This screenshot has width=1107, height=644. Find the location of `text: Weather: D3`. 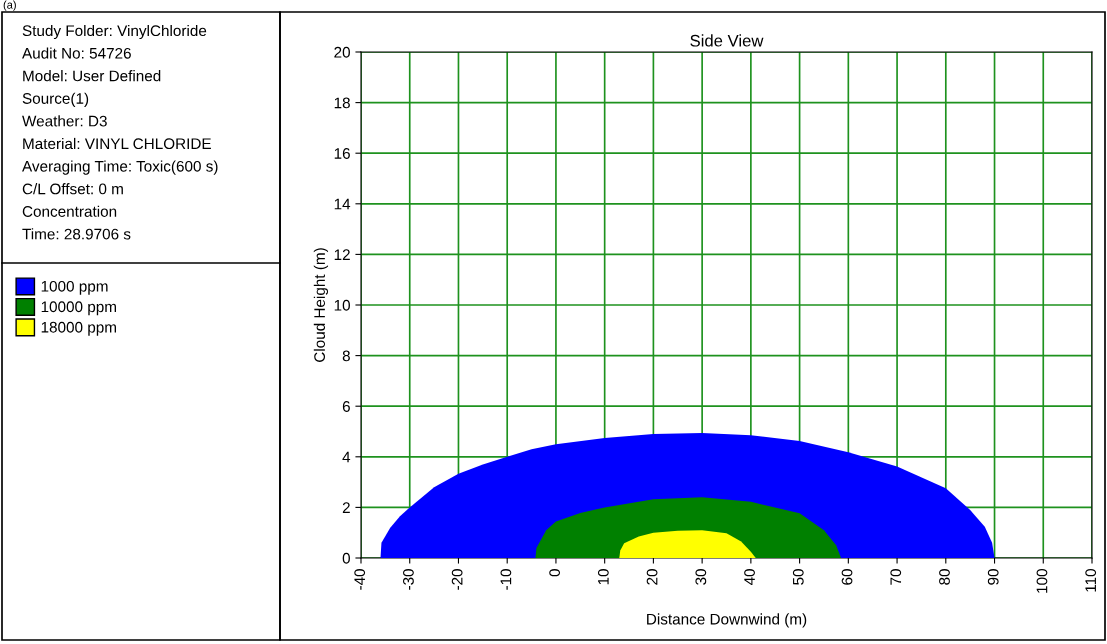

text: Weather: D3 is located at coordinates (64, 121).